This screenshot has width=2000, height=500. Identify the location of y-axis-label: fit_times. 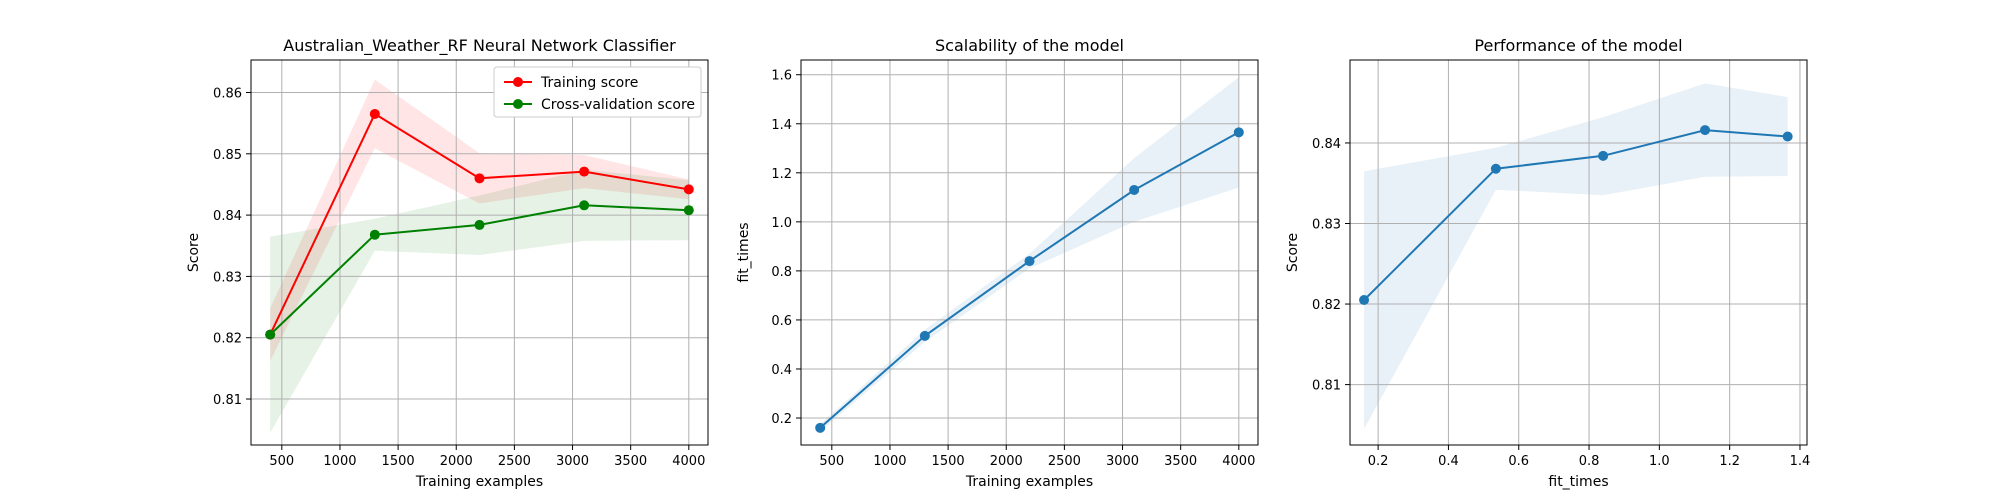
(744, 252).